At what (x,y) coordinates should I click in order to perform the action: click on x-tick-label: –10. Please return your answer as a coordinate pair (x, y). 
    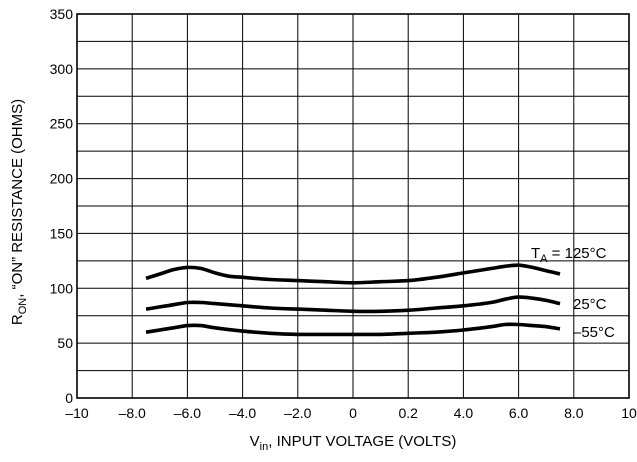
    Looking at the image, I should click on (77, 413).